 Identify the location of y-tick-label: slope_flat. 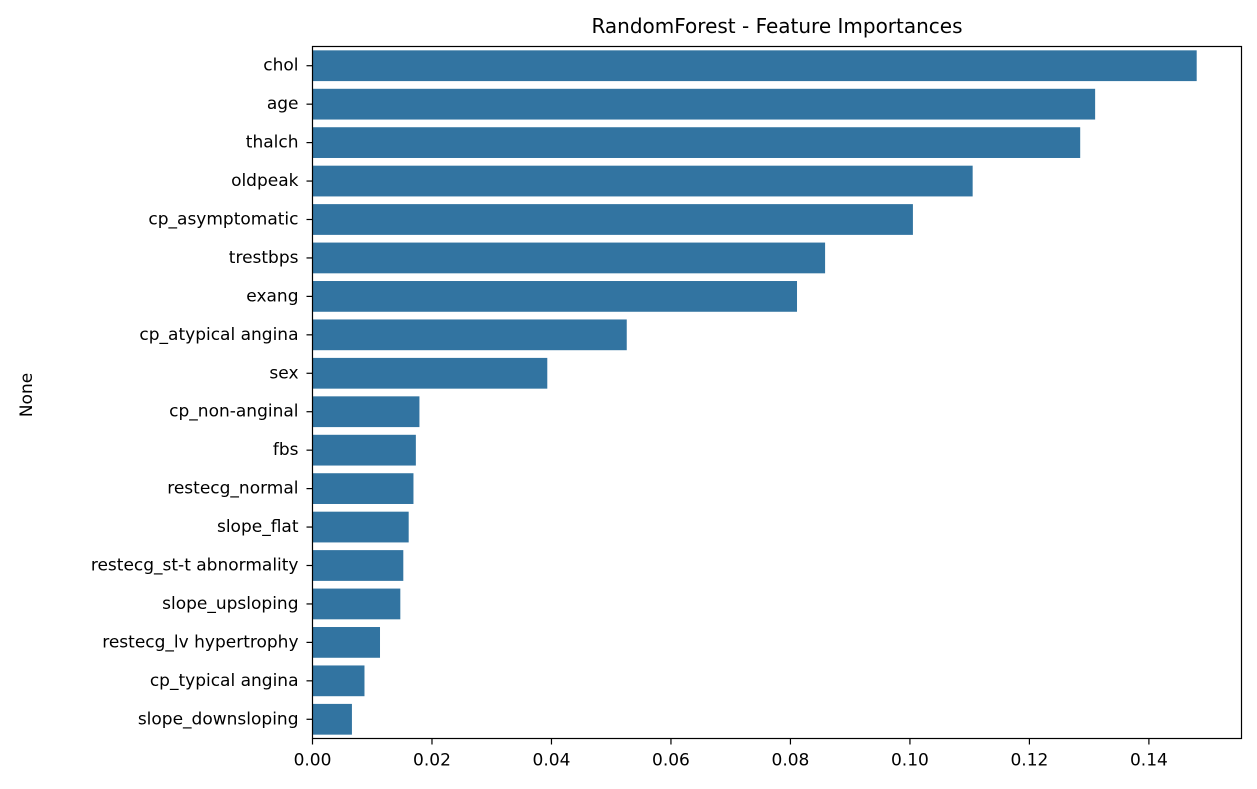
(258, 527).